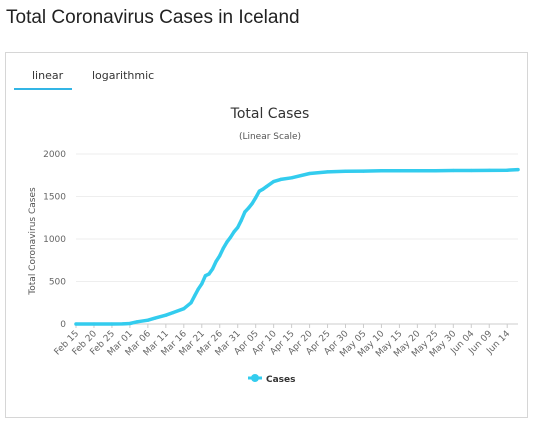  I want to click on chart-title: Total Cases, so click(270, 114).